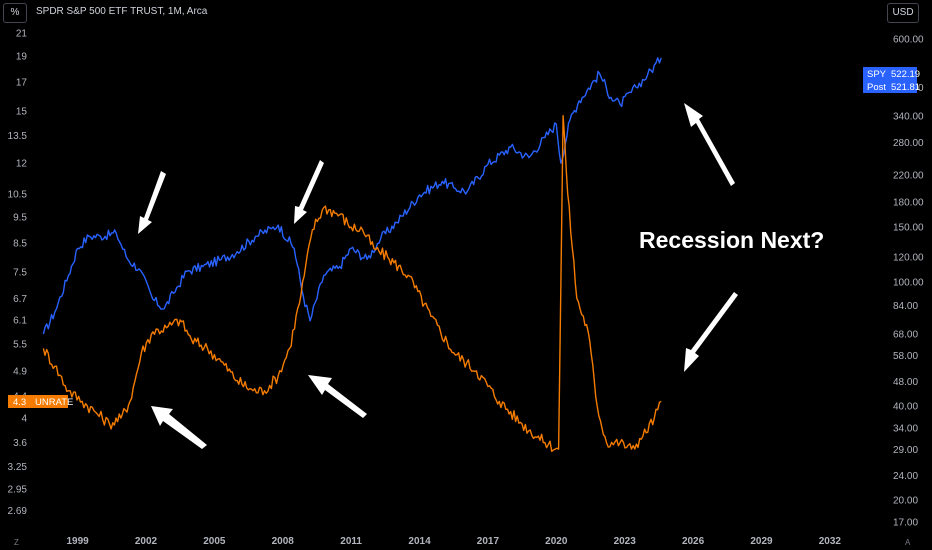 The image size is (932, 550). What do you see at coordinates (876, 87) in the screenshot?
I see `post-badge-label: Post` at bounding box center [876, 87].